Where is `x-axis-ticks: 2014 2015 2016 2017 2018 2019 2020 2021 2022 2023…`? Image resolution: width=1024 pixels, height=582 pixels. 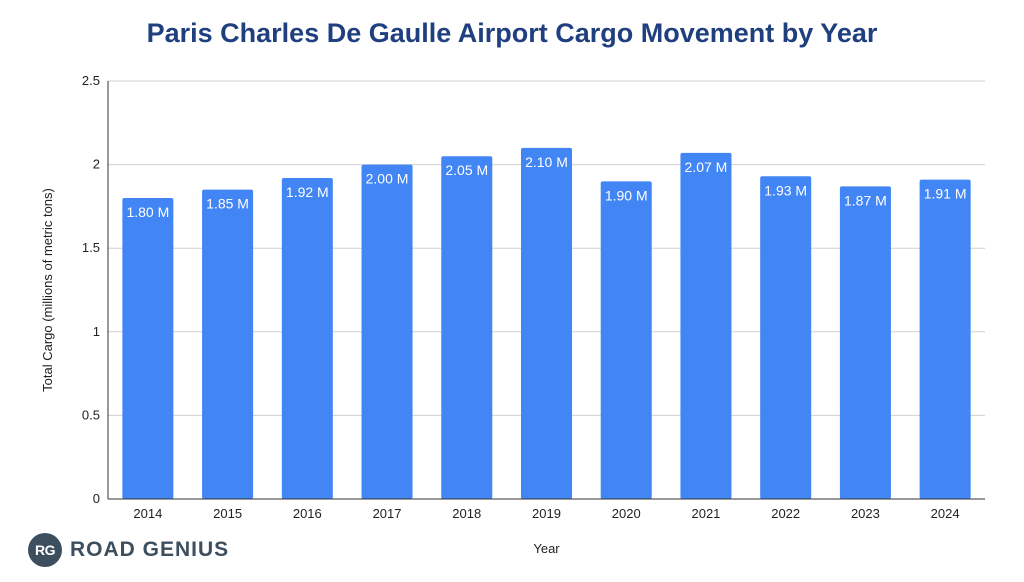 x-axis-ticks: 2014 2015 2016 2017 2018 2019 2020 2021 2022 2023… is located at coordinates (546, 513).